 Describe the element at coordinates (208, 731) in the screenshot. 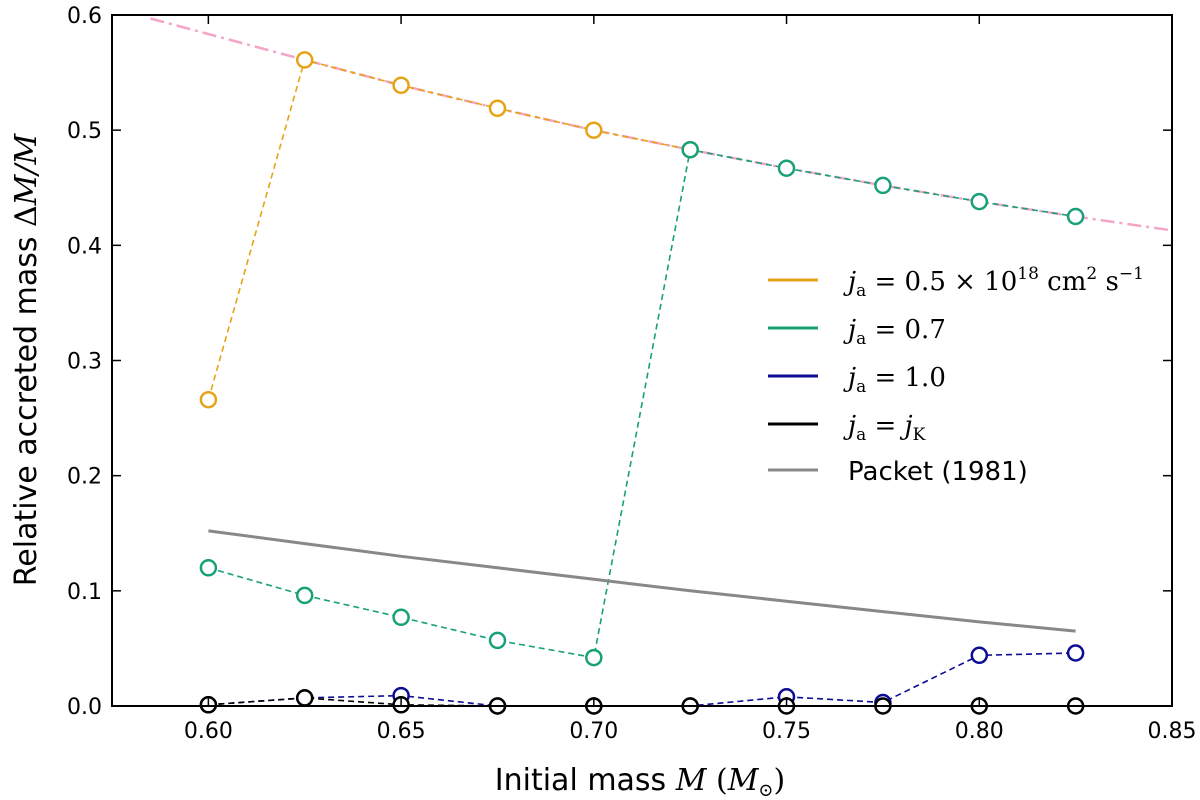

I see `x-tick-label-0: 0.60` at that location.